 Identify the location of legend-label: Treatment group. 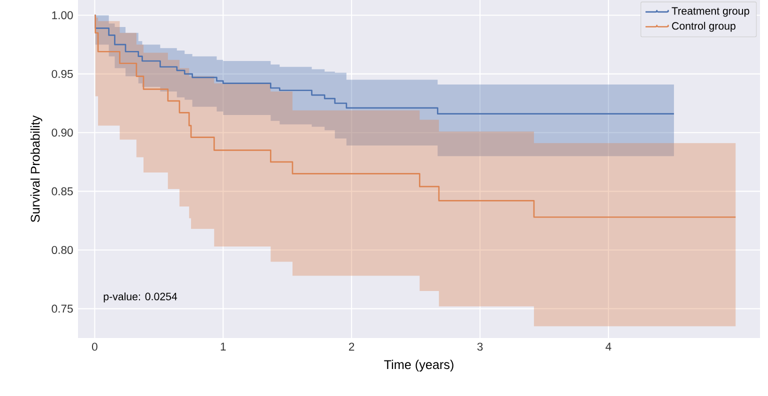
(711, 12).